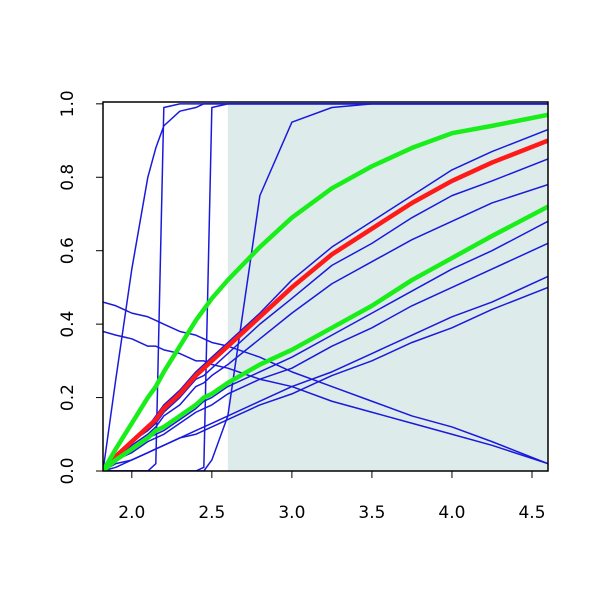 This screenshot has height=604, width=600. What do you see at coordinates (68, 324) in the screenshot?
I see `y-tick-label: 0.4` at bounding box center [68, 324].